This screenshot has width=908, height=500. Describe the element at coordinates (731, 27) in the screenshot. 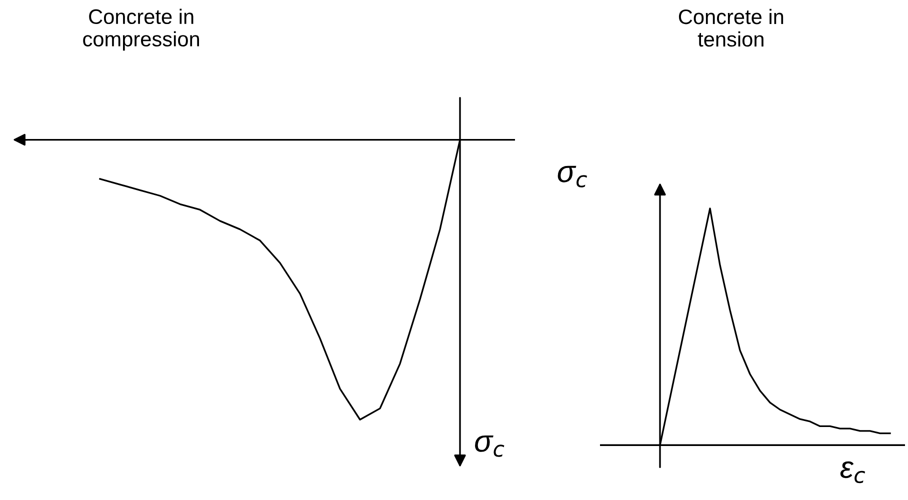

I see `chart-title: Concrete in tension` at that location.